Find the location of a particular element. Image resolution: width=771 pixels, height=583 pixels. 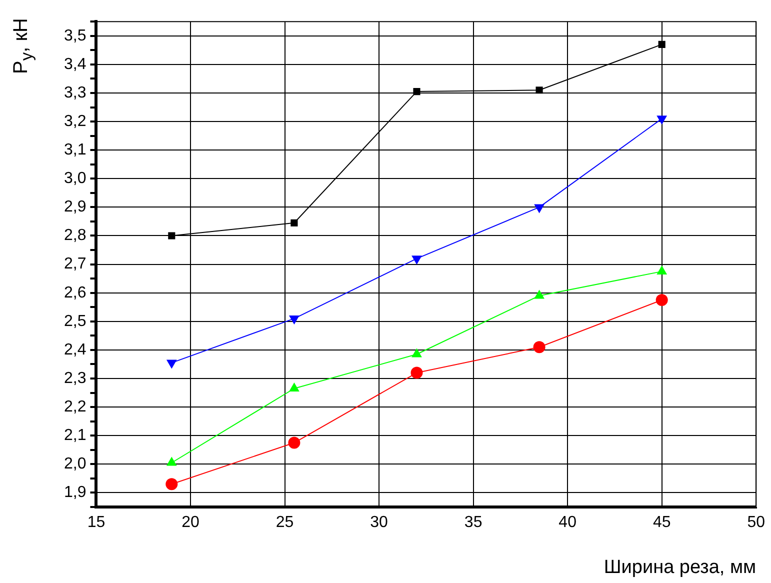

y-tick-label: 2,0 is located at coordinates (75, 464).